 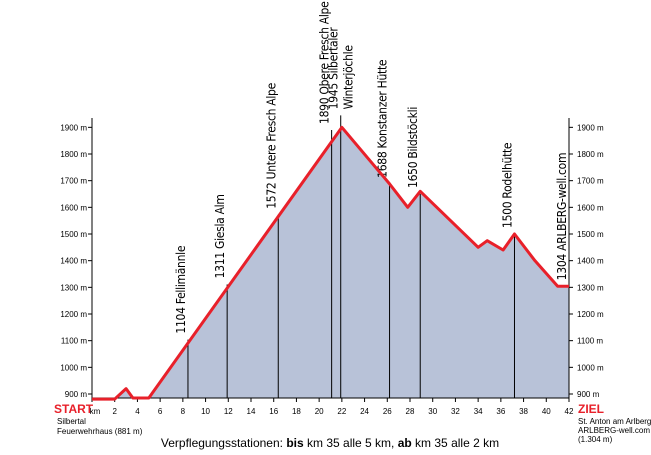 What do you see at coordinates (590, 154) in the screenshot?
I see `y-tick-label-right: 1800 m` at bounding box center [590, 154].